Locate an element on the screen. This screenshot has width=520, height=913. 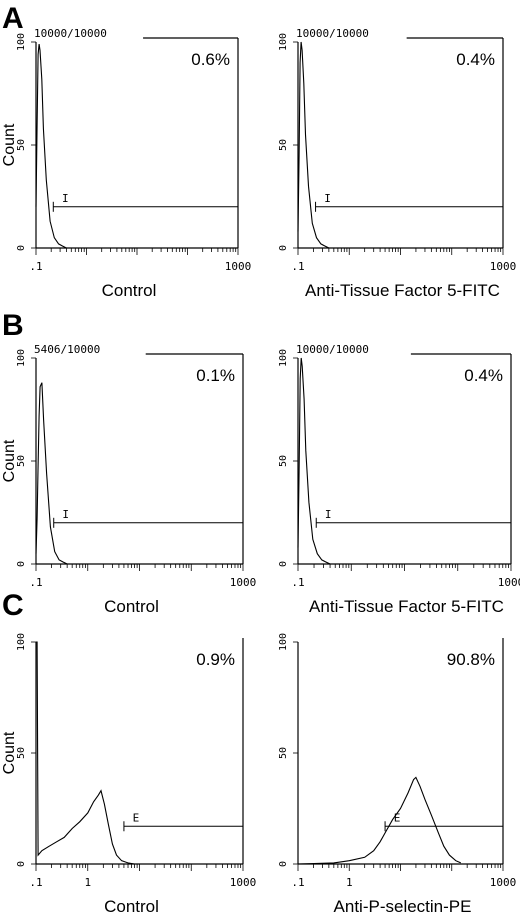
panel-letter-c: C is located at coordinates (13, 605).